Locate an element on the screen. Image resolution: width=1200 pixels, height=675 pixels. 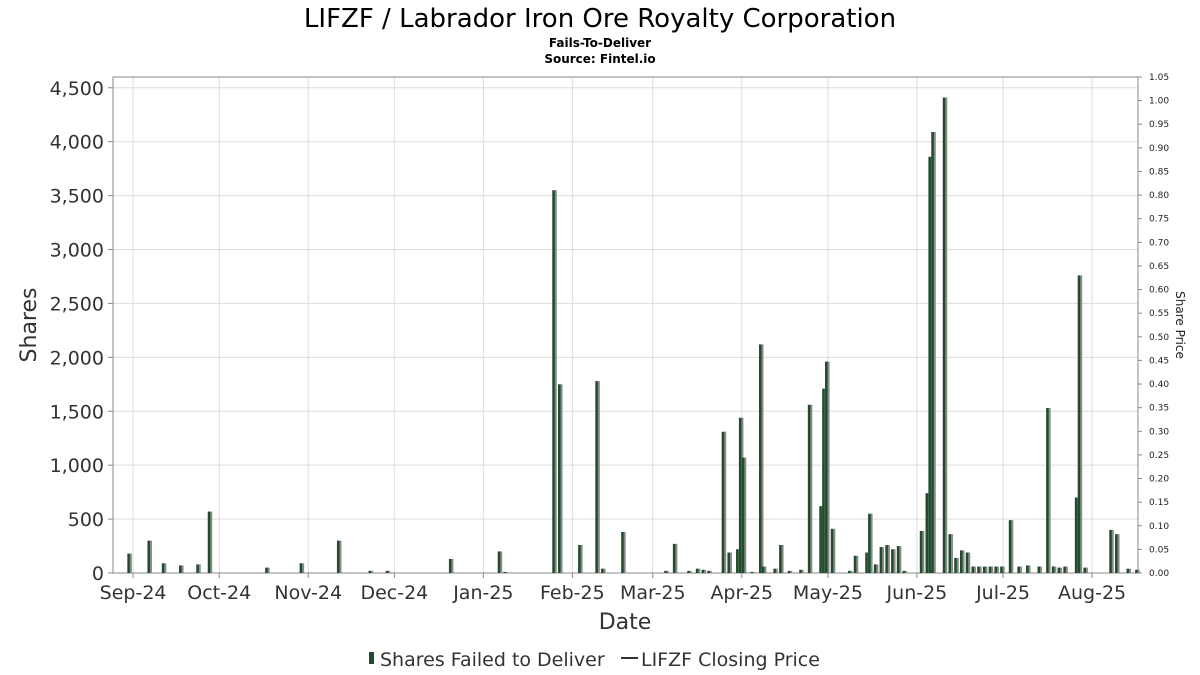
y2-tick-label: 0.55 is located at coordinates (1159, 314).